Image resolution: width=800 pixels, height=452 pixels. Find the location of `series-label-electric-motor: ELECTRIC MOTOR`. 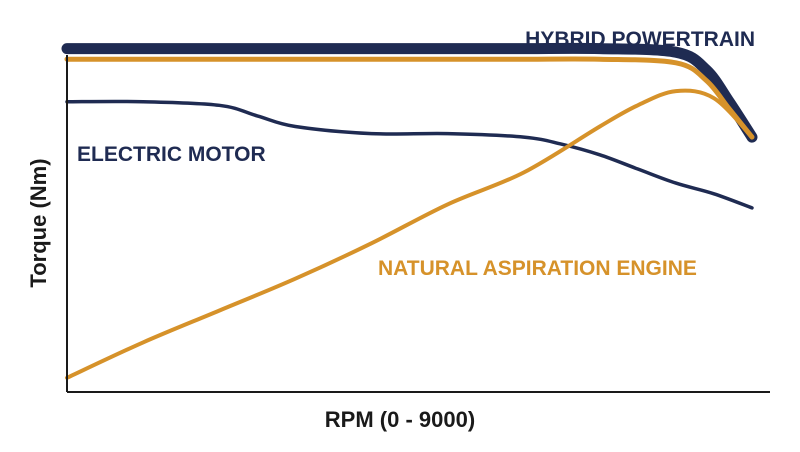

series-label-electric-motor: ELECTRIC MOTOR is located at coordinates (171, 154).